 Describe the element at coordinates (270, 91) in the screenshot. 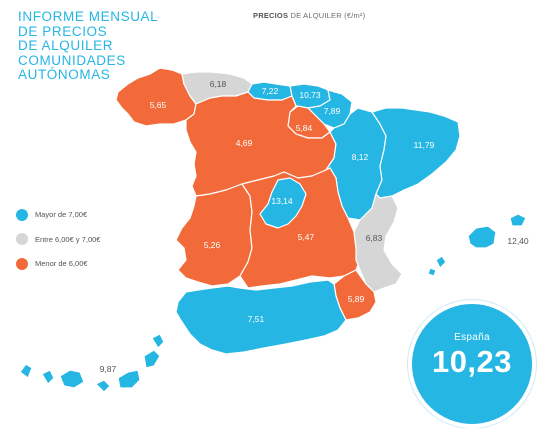

I see `value-cantabria: 7,22` at that location.